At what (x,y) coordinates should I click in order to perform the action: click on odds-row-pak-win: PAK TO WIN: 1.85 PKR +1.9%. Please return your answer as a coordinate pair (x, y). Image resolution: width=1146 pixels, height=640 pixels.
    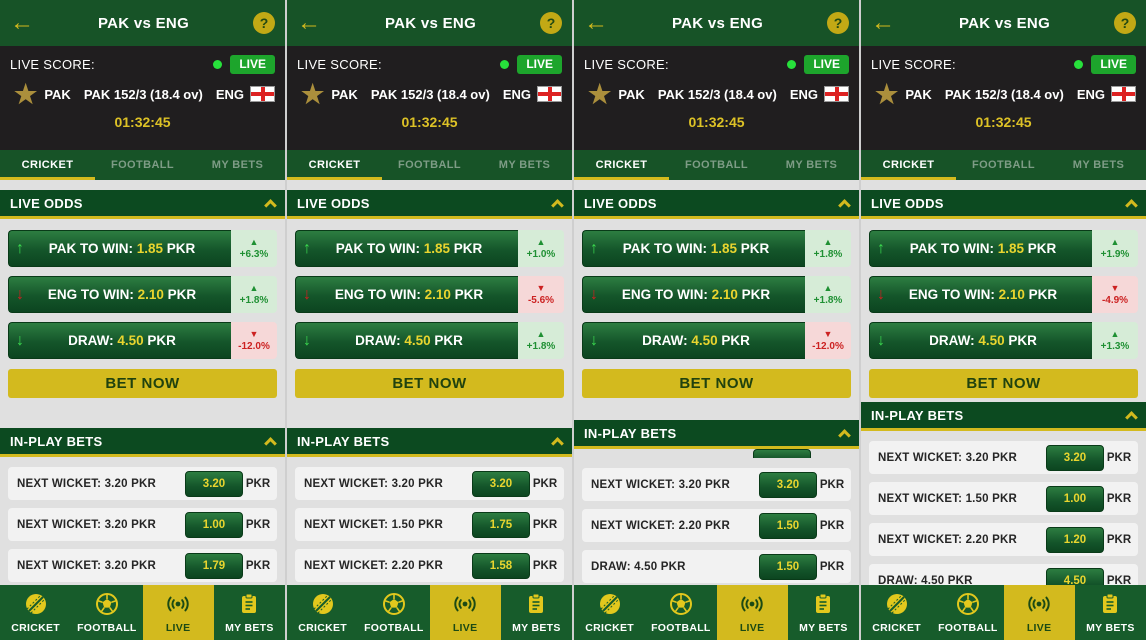
    Looking at the image, I should click on (1003, 248).